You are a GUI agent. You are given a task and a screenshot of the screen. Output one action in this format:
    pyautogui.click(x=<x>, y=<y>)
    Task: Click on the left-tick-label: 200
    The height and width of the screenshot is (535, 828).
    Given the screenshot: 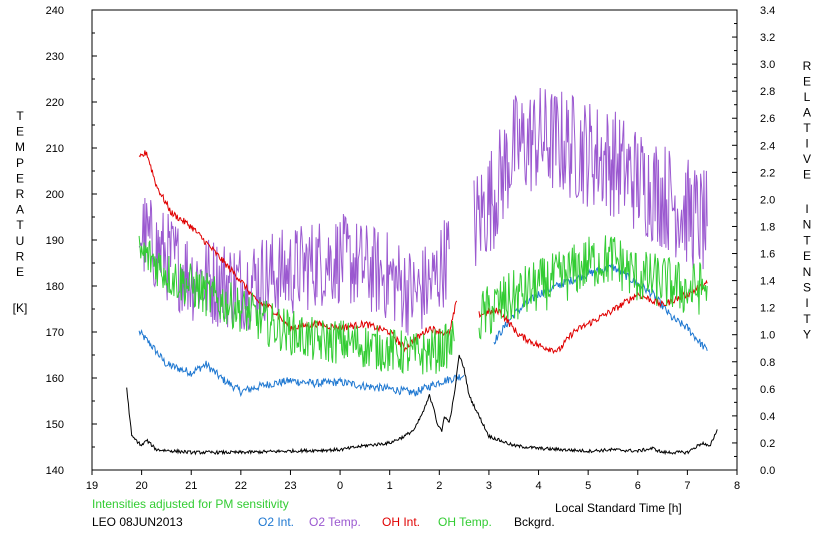 What is the action you would take?
    pyautogui.click(x=55, y=195)
    